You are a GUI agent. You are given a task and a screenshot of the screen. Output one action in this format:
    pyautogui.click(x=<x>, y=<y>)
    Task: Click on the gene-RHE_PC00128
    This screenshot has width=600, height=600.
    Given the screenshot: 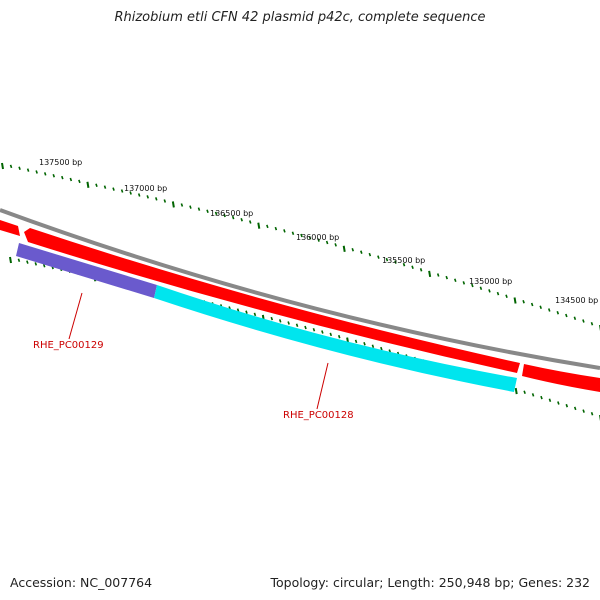 What is the action you would take?
    pyautogui.click(x=335, y=338)
    